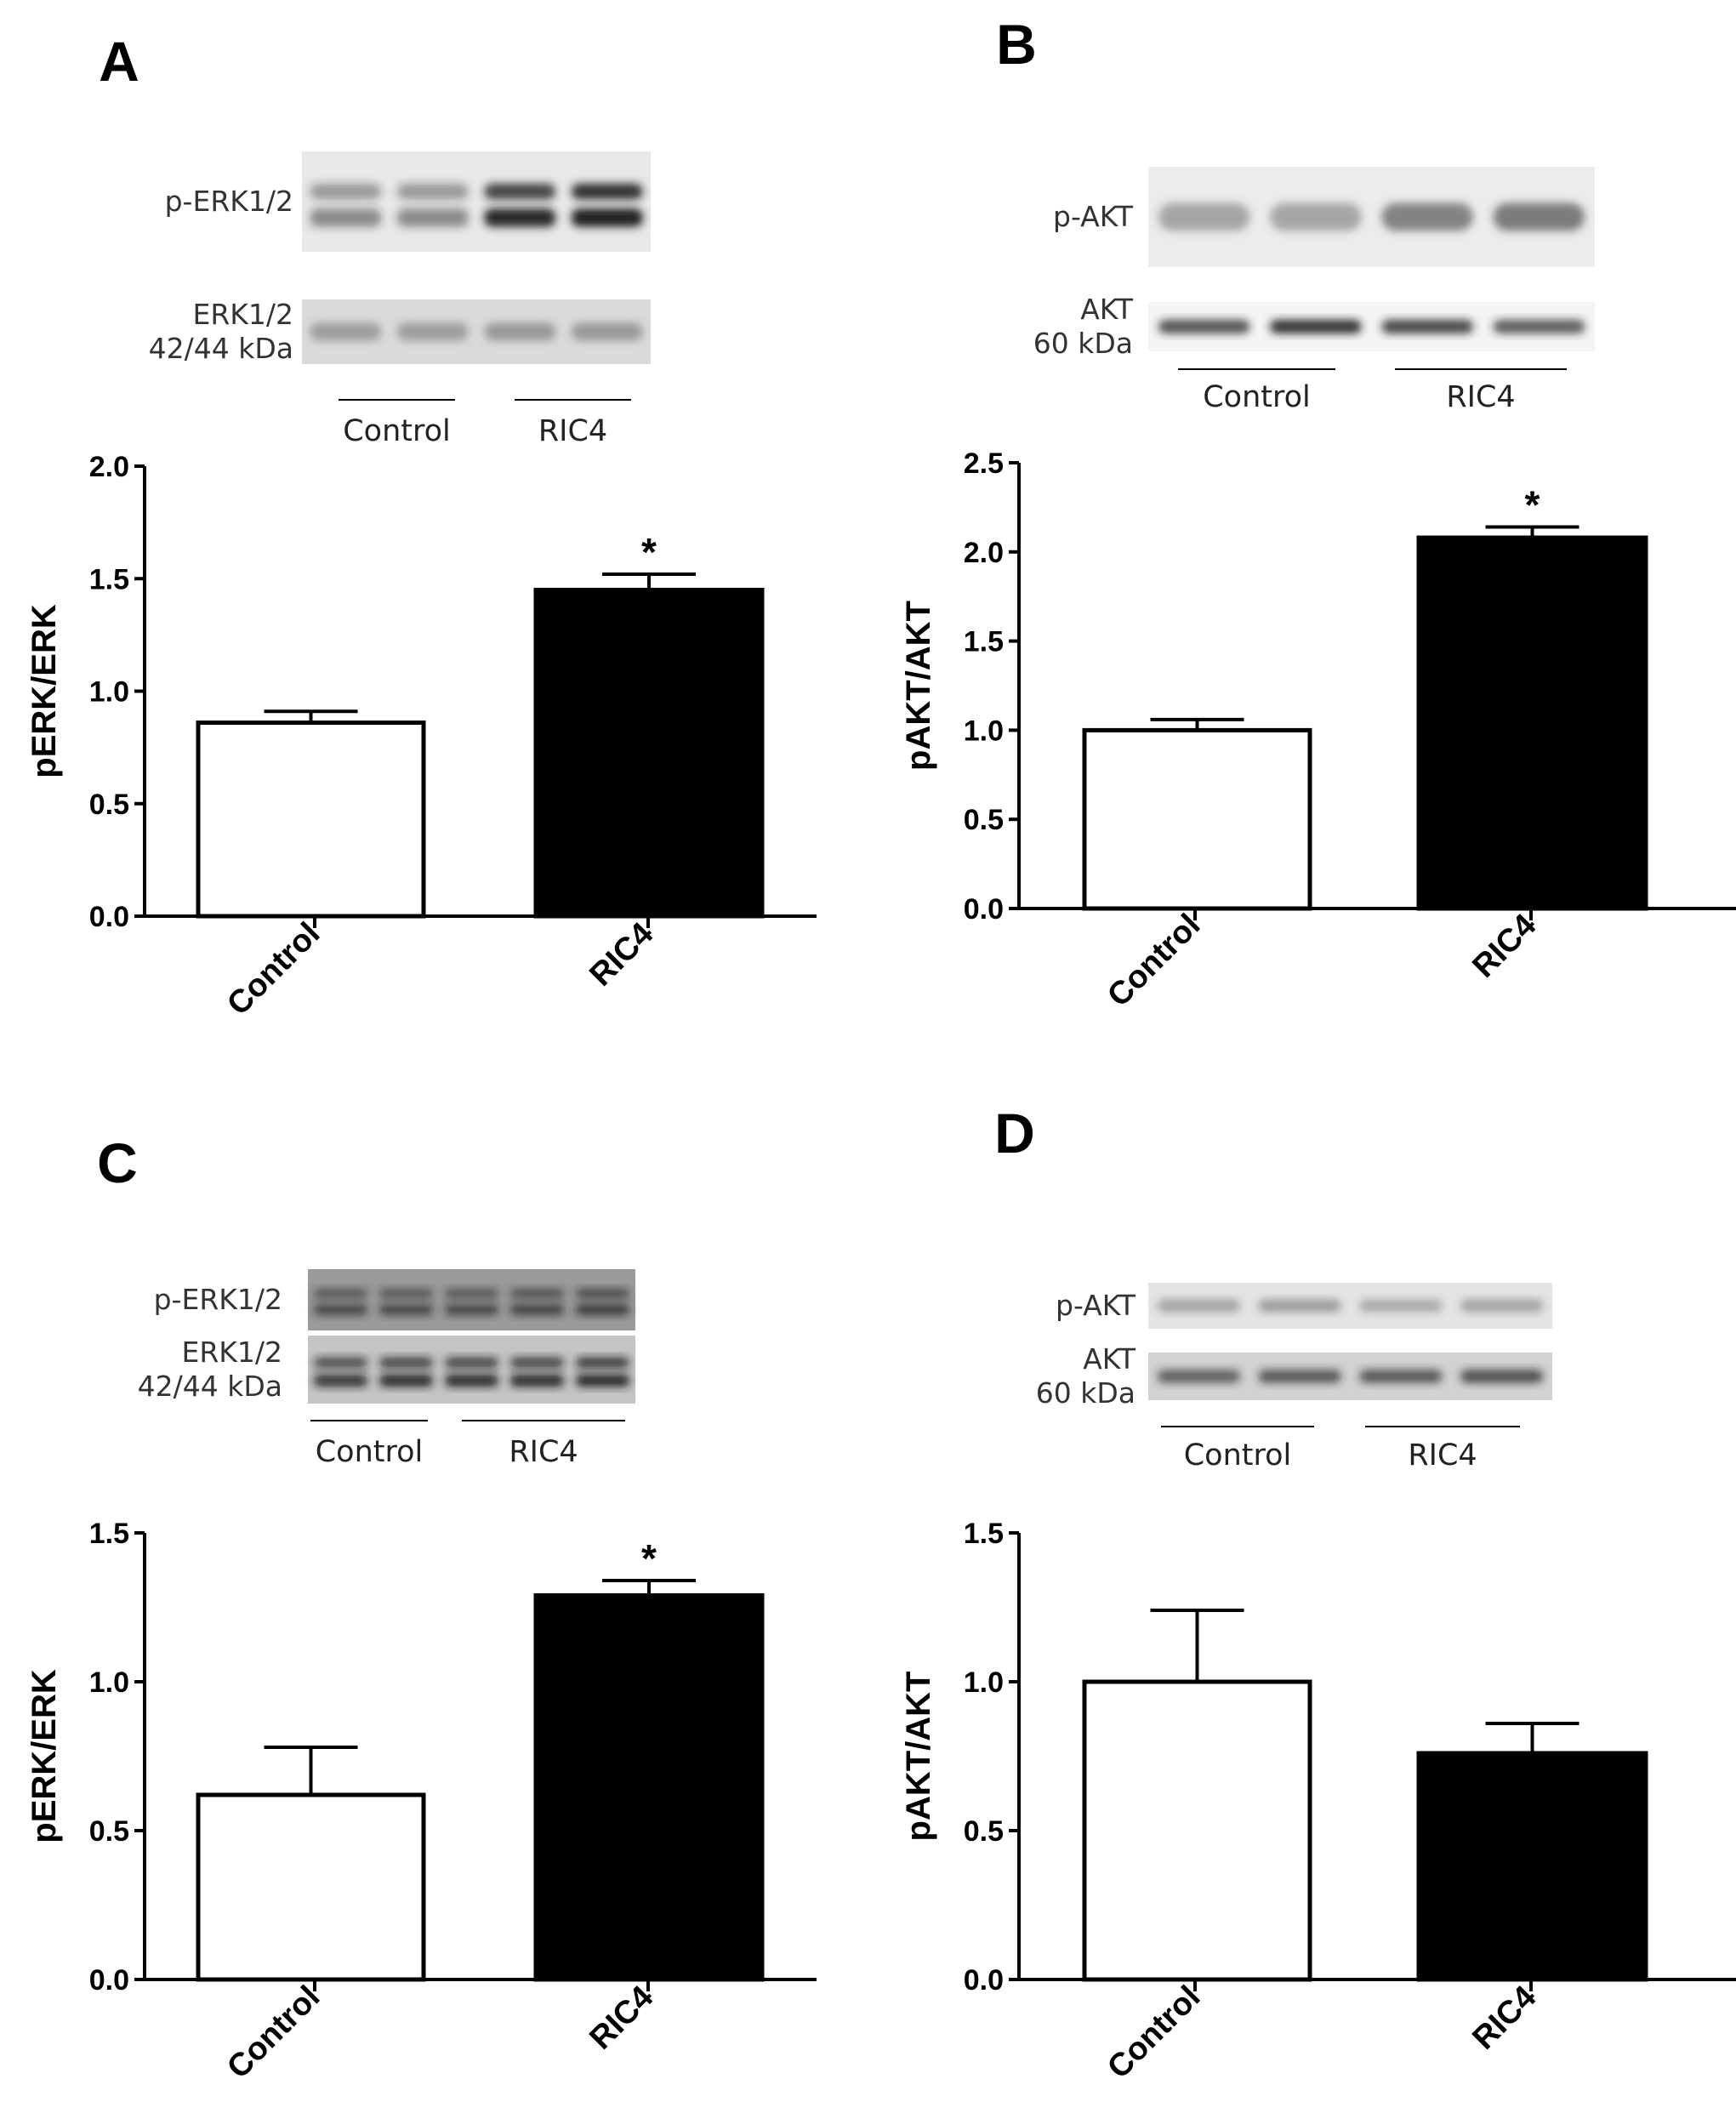 This screenshot has width=1736, height=2119. Describe the element at coordinates (119, 61) in the screenshot. I see `panel-letter: A` at that location.